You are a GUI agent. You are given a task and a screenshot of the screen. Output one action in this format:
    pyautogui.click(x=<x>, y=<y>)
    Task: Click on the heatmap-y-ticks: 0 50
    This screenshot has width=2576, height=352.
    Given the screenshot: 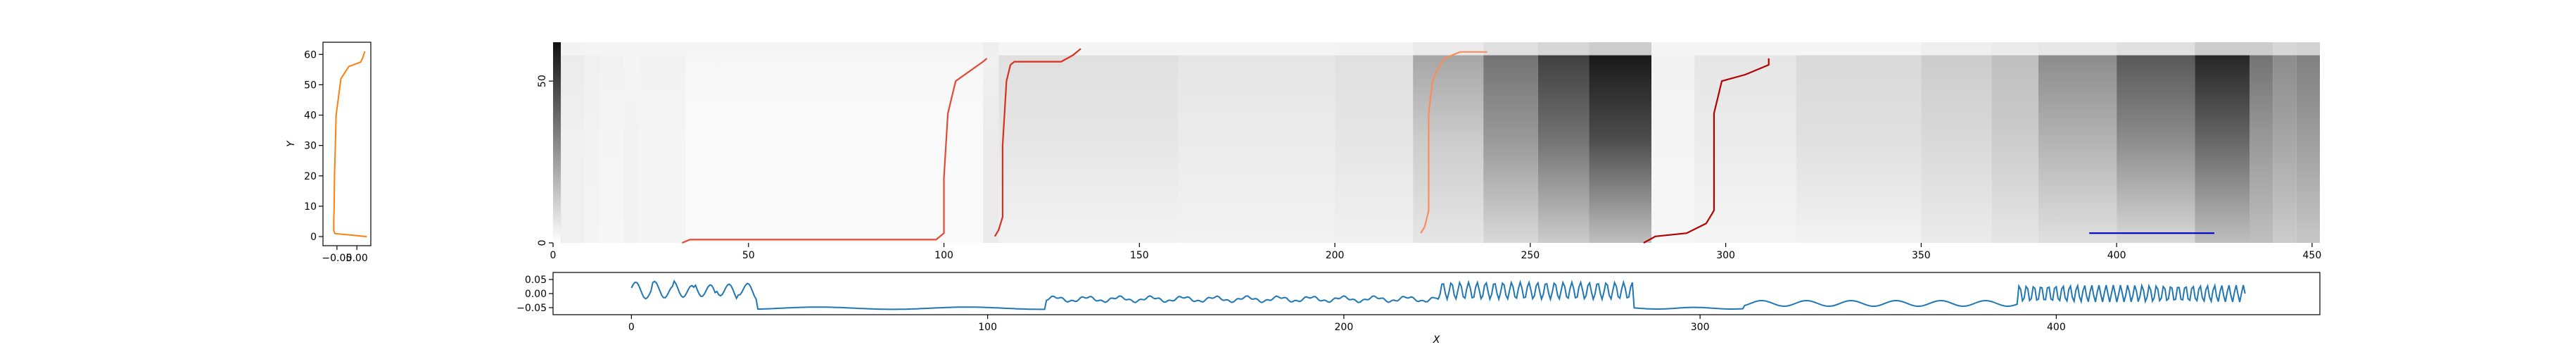 What is the action you would take?
    pyautogui.click(x=545, y=160)
    